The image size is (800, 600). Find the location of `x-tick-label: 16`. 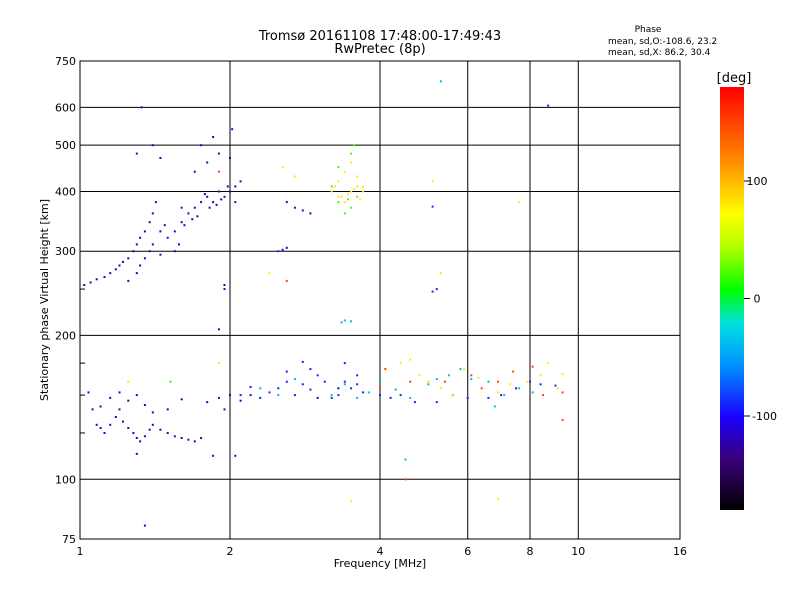

x-tick-label: 16 is located at coordinates (680, 551).